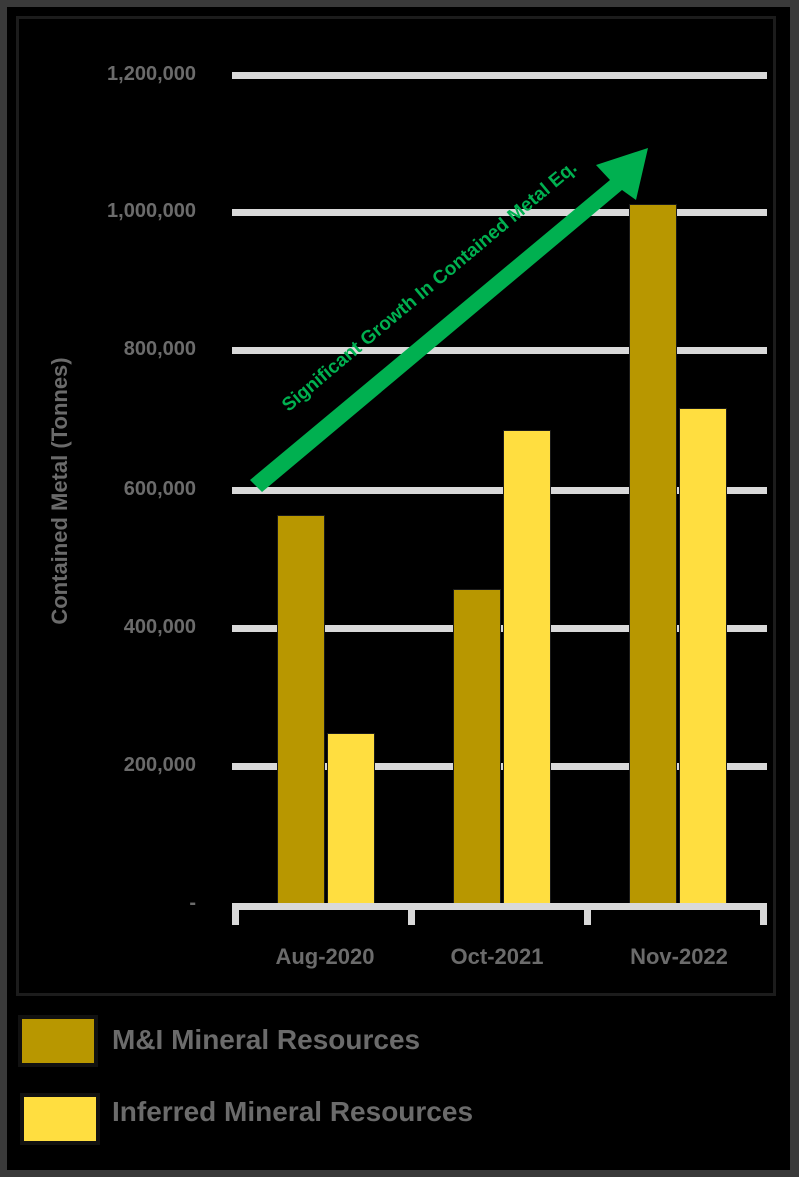  I want to click on legend-label-inferred: Inferred Mineral Resources, so click(293, 1111).